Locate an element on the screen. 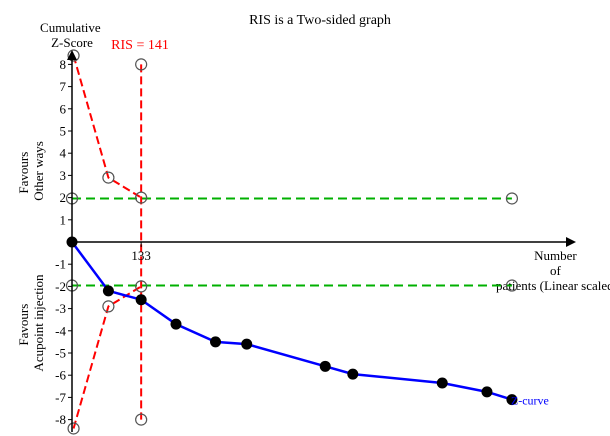  ris-label: RIS = 141 is located at coordinates (140, 45).